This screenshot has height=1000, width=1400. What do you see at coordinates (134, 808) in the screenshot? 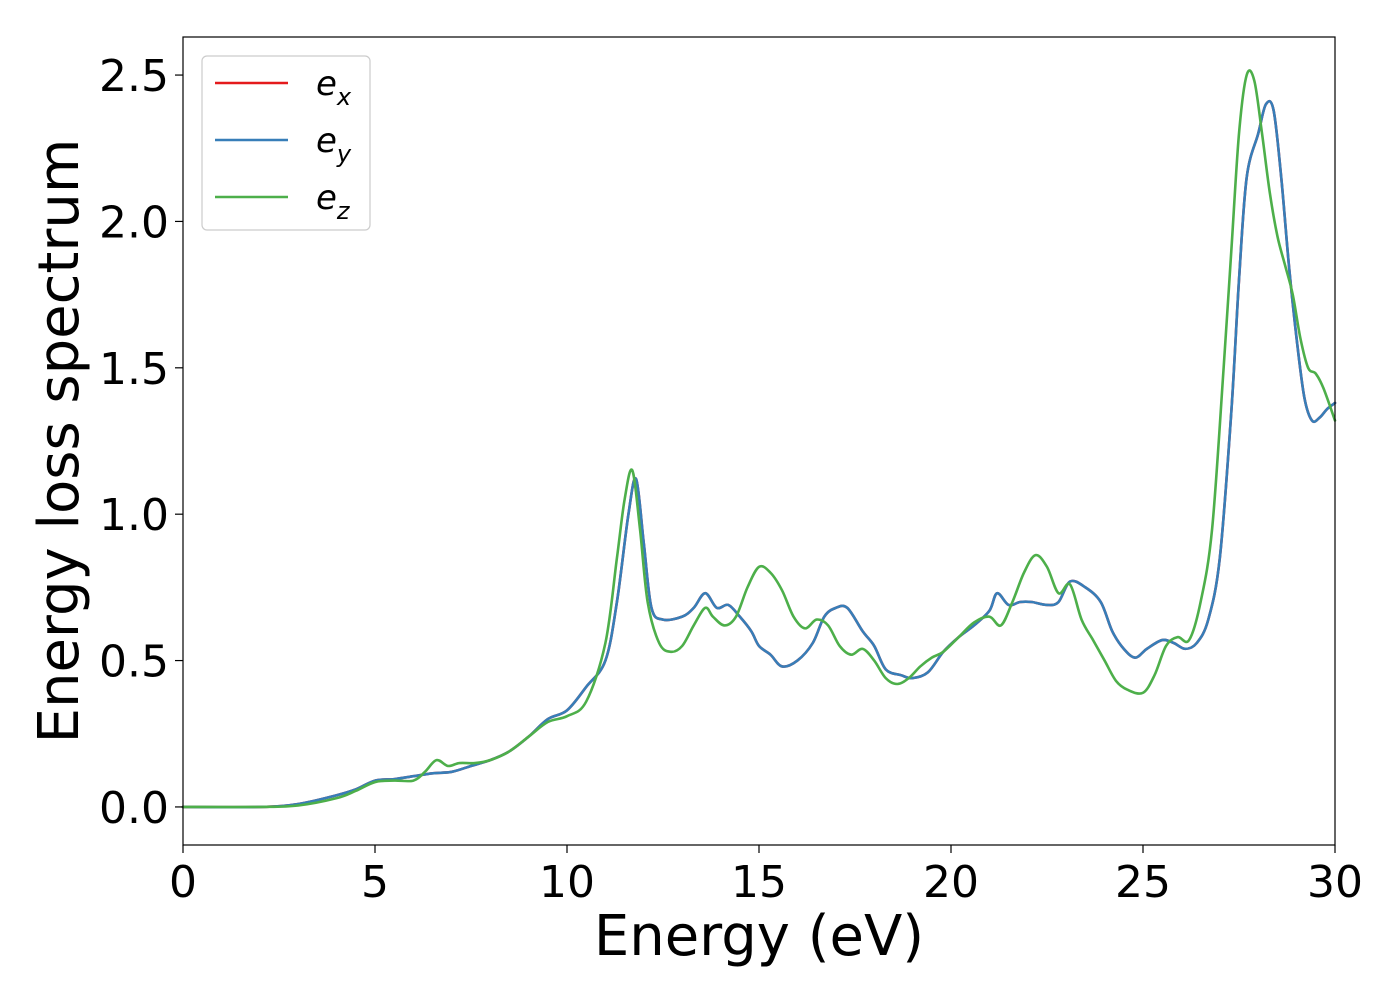
I see `y-tick-label: 0.0` at bounding box center [134, 808].